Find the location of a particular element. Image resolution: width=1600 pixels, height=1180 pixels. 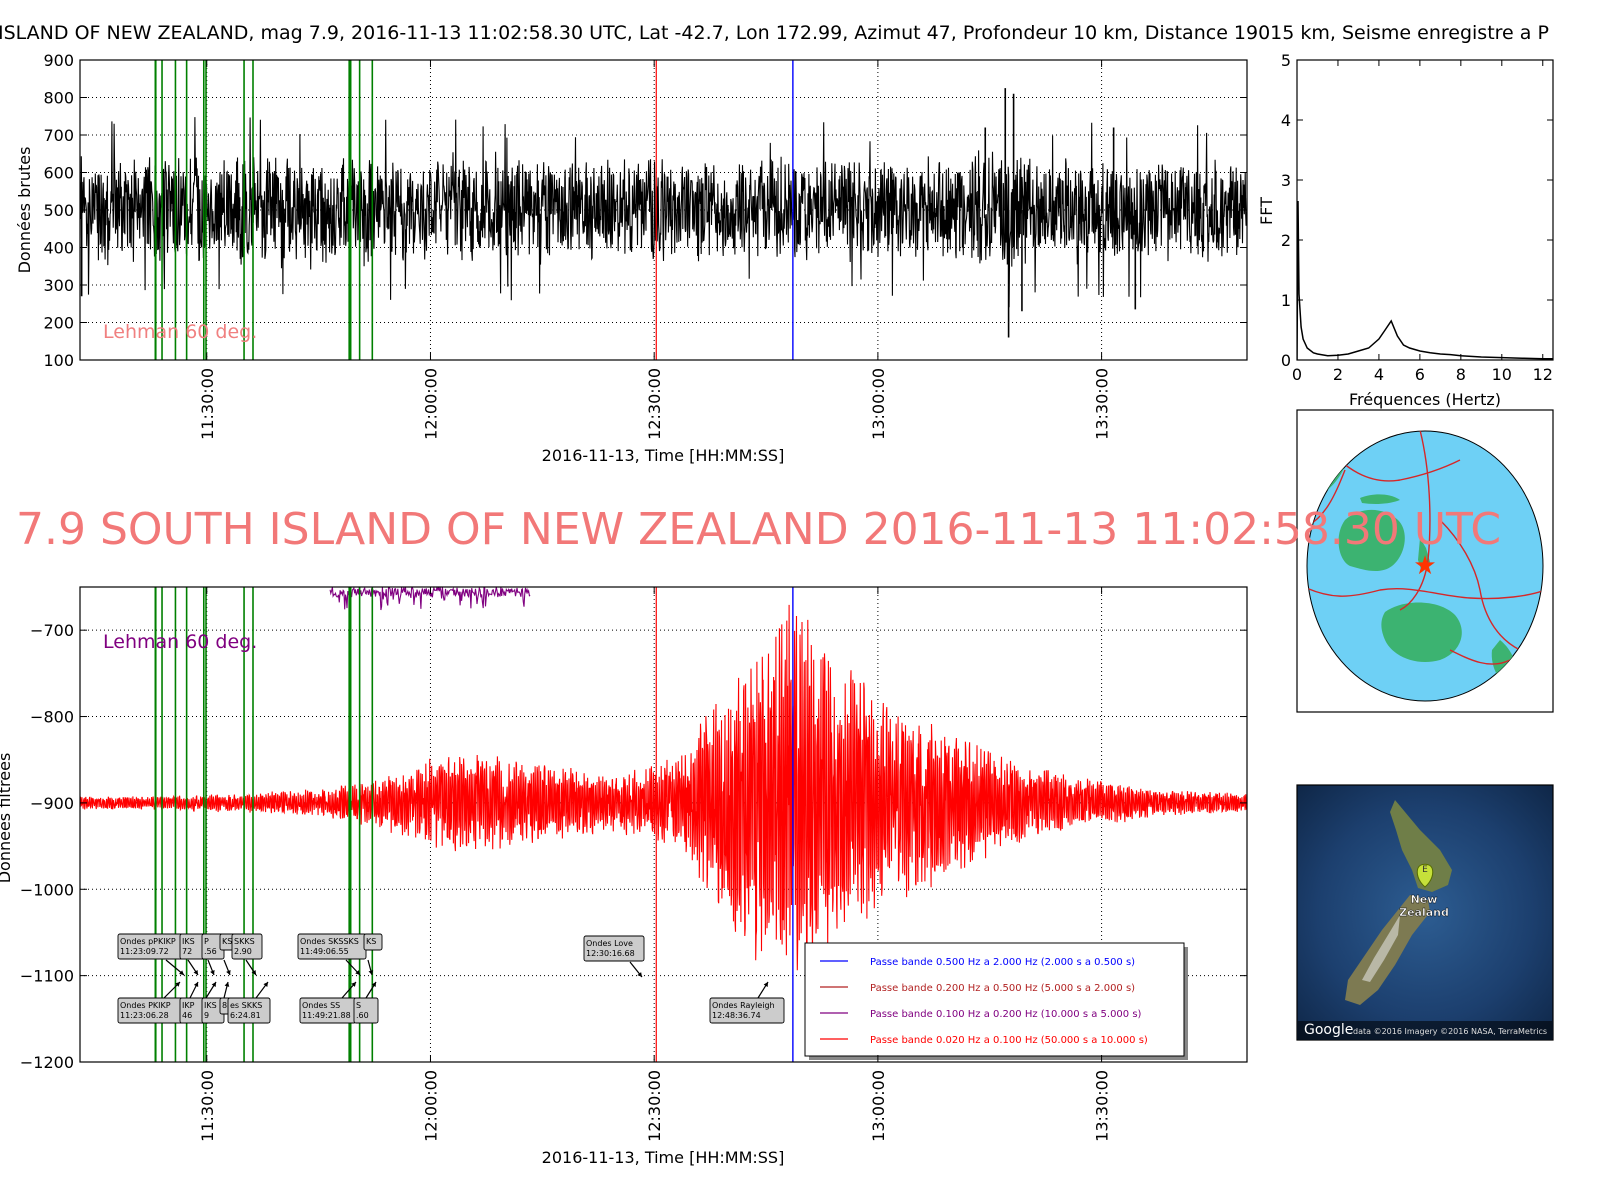

phase-label-bottom-text: 12:48:36.74 is located at coordinates (736, 1015).